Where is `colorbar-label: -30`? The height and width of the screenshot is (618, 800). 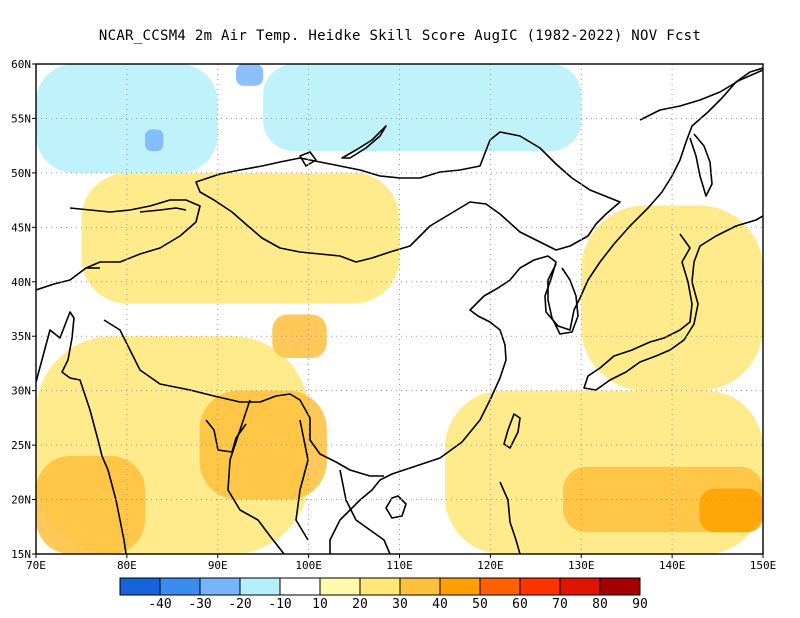
colorbar-label: -30 is located at coordinates (199, 604).